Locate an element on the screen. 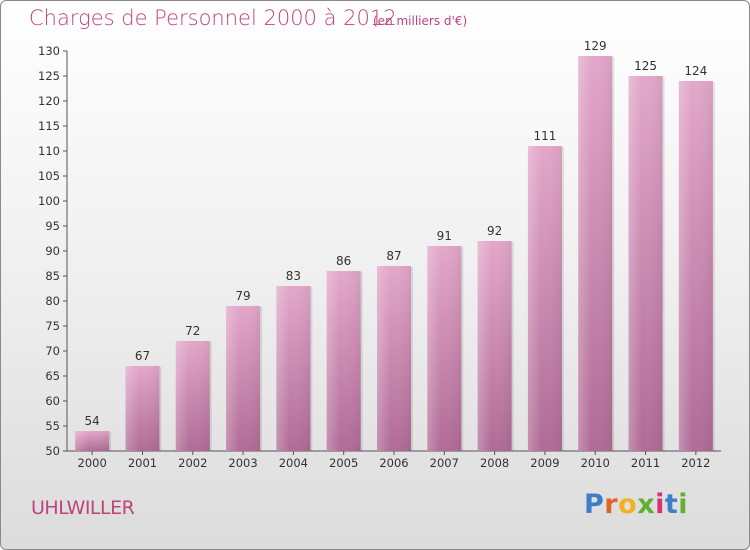 The width and height of the screenshot is (750, 550). x-tick-label: 2007 is located at coordinates (444, 463).